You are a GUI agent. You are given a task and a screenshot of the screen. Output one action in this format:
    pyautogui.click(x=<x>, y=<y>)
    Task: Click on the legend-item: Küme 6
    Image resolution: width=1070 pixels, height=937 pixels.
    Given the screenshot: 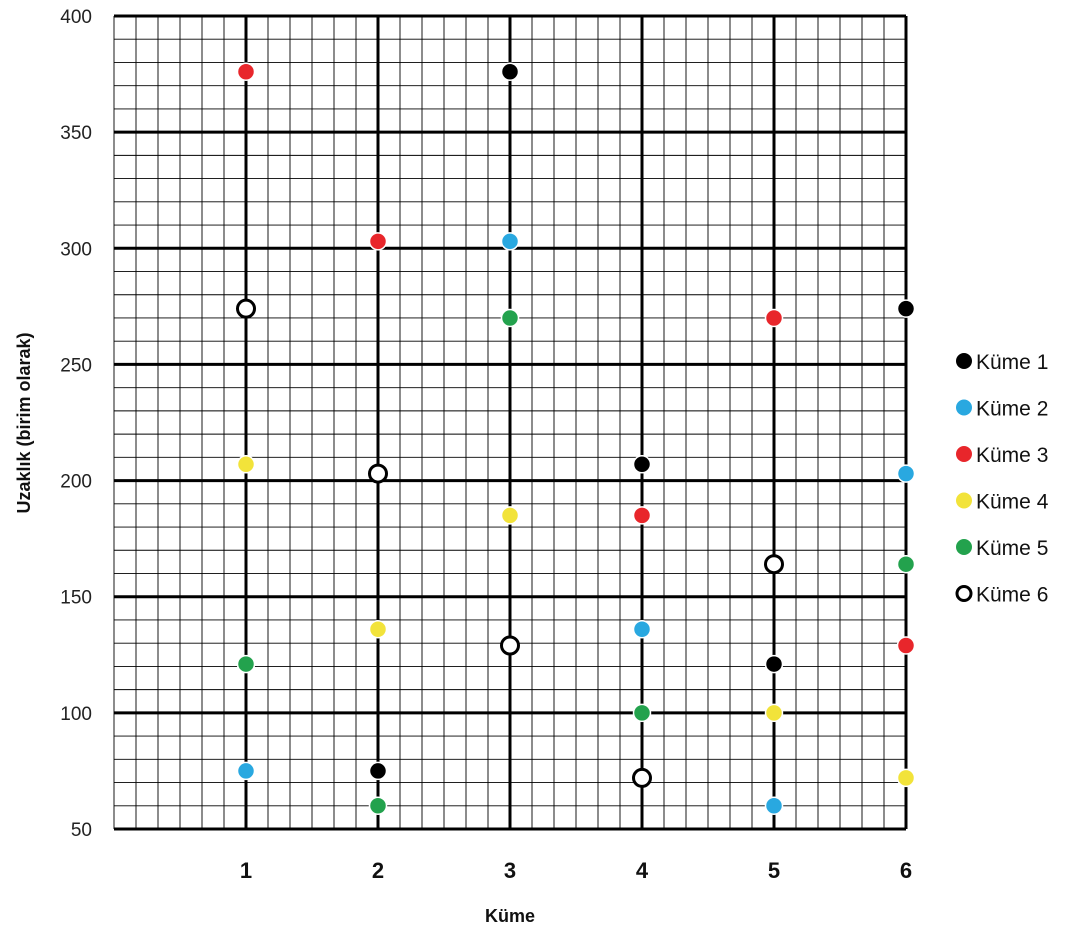 What is the action you would take?
    pyautogui.click(x=1001, y=595)
    